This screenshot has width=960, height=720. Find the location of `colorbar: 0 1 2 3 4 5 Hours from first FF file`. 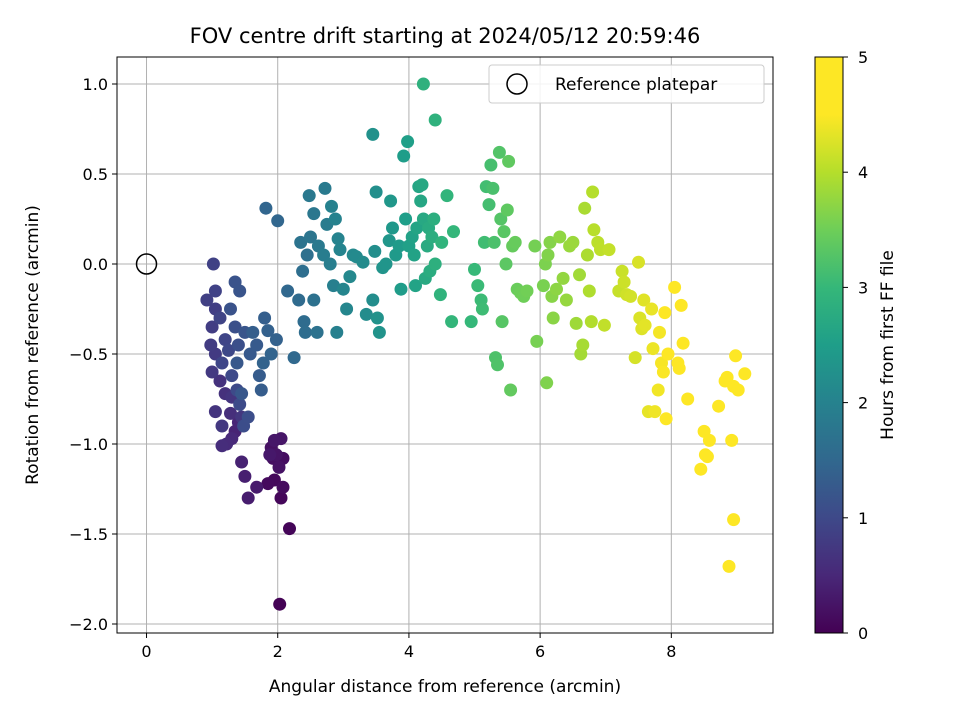

colorbar: 0 1 2 3 4 5 Hours from first FF file is located at coordinates (856, 345).